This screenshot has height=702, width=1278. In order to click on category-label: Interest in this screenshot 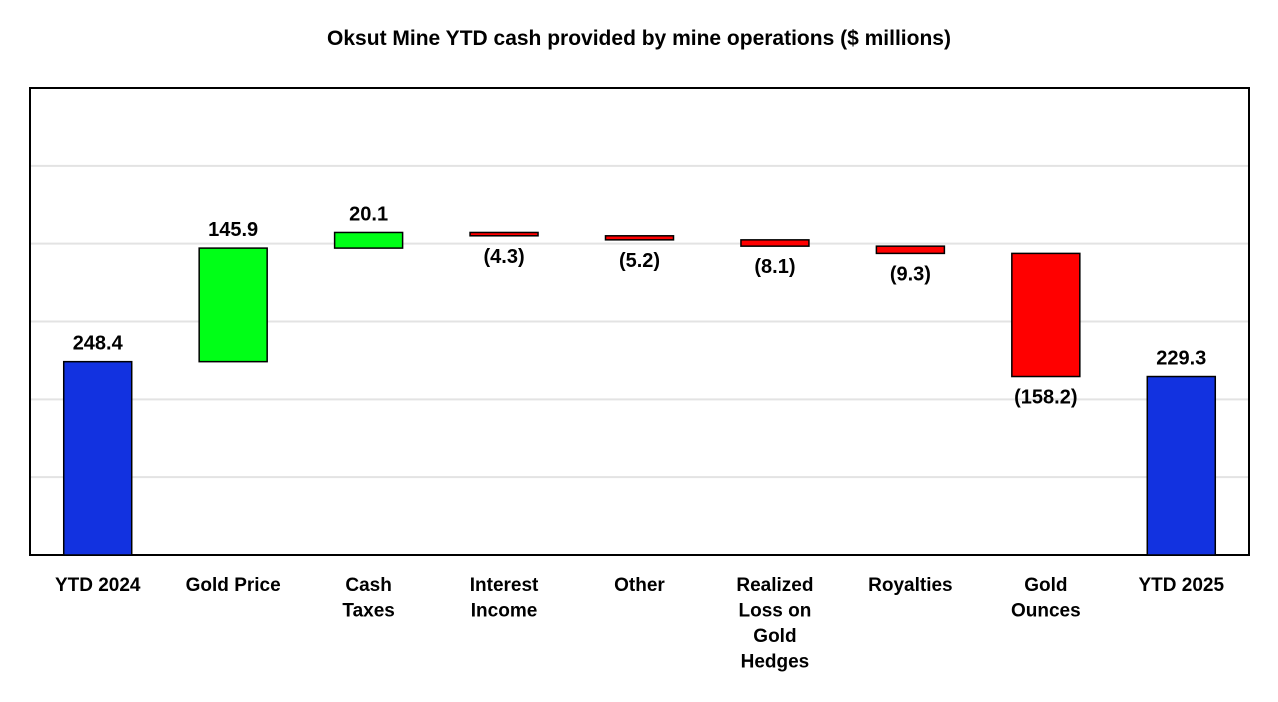, I will do `click(504, 585)`.